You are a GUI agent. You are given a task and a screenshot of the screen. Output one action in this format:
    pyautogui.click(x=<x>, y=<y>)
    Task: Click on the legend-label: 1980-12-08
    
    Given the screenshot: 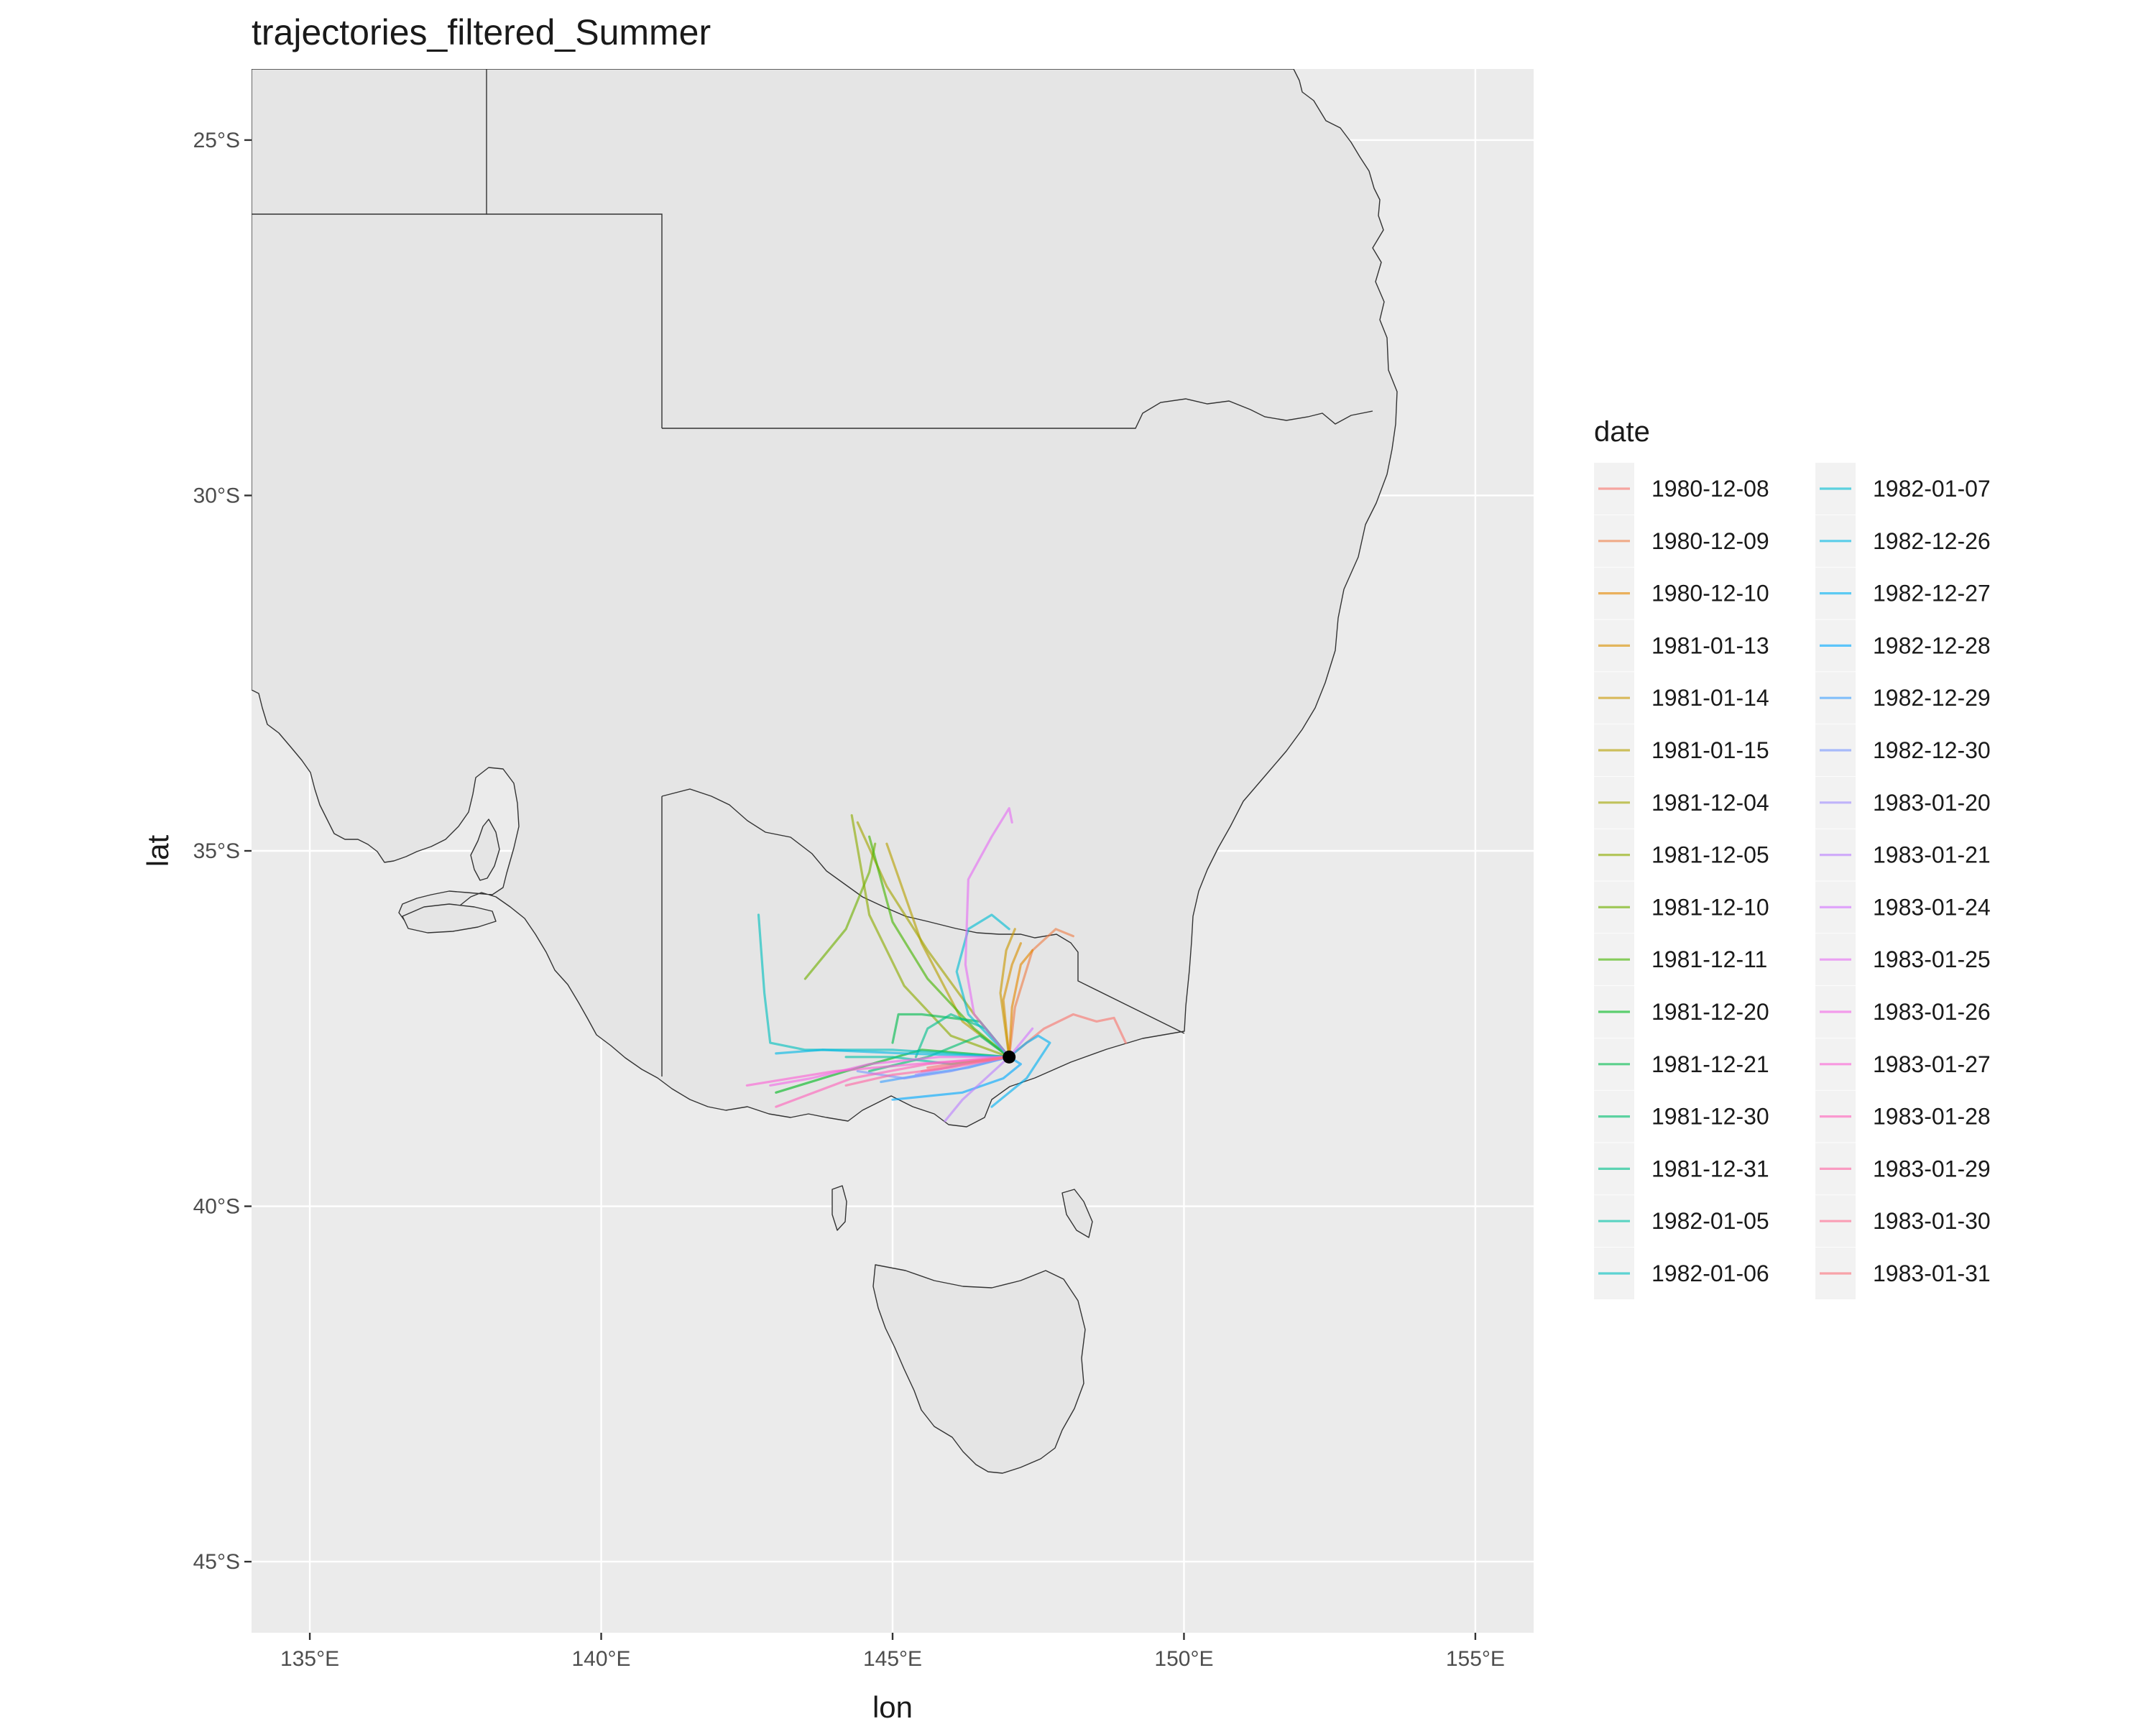 What is the action you would take?
    pyautogui.click(x=1710, y=489)
    